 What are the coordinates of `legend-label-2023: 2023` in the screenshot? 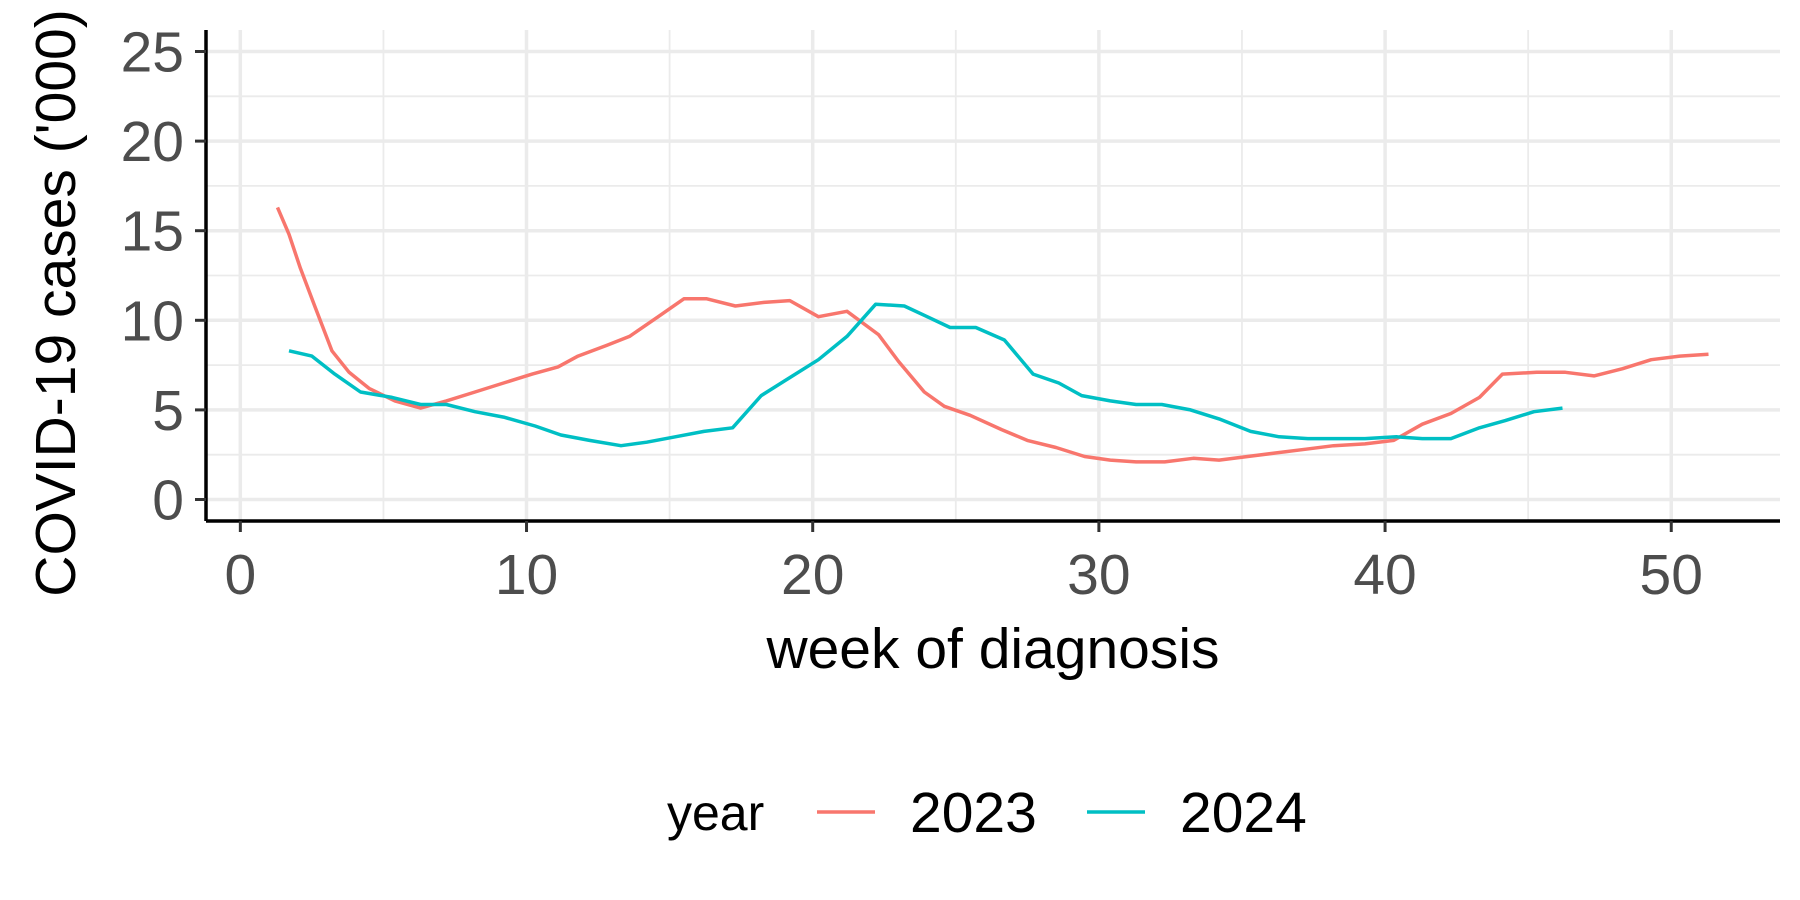 It's located at (973, 813).